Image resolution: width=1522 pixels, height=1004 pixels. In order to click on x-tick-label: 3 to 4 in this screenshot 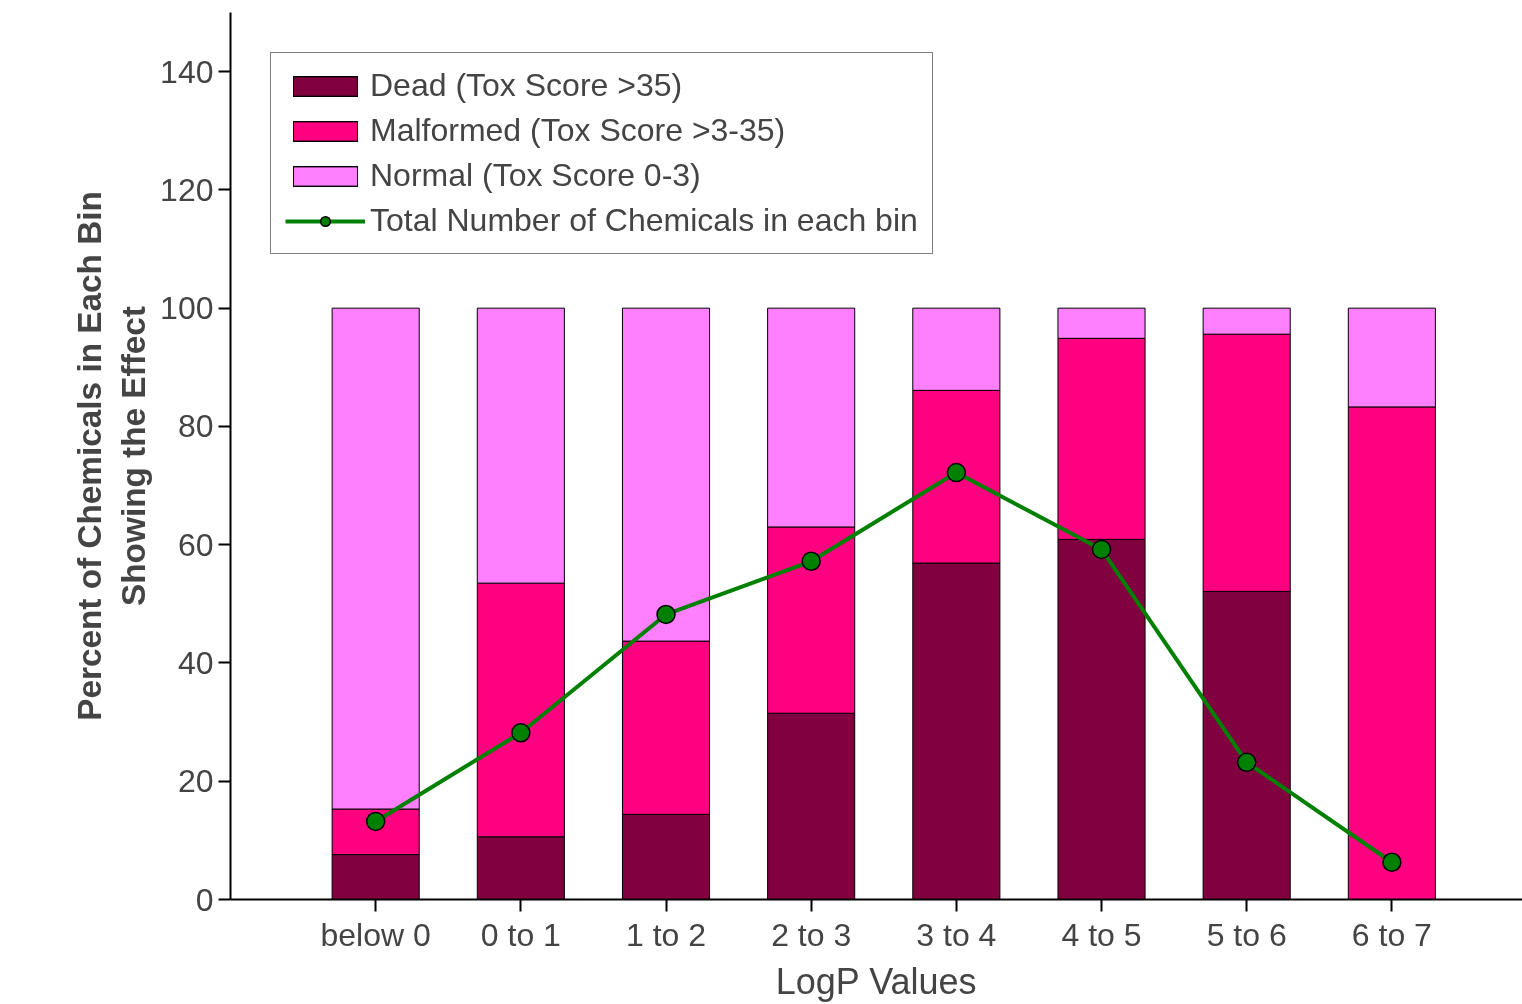, I will do `click(956, 934)`.